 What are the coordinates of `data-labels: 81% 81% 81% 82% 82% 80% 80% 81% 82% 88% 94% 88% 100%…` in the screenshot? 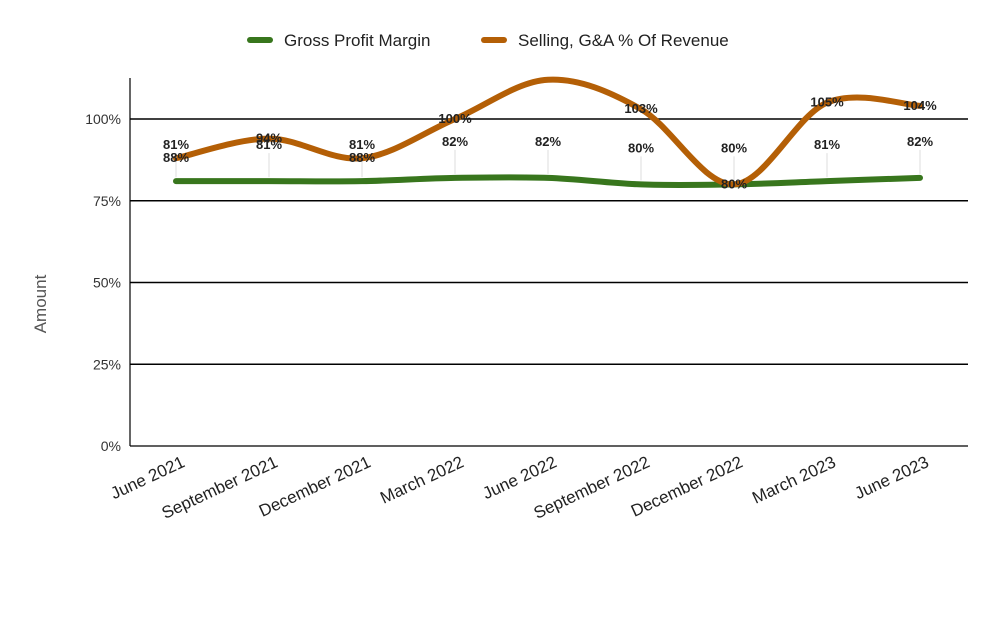 It's located at (550, 143).